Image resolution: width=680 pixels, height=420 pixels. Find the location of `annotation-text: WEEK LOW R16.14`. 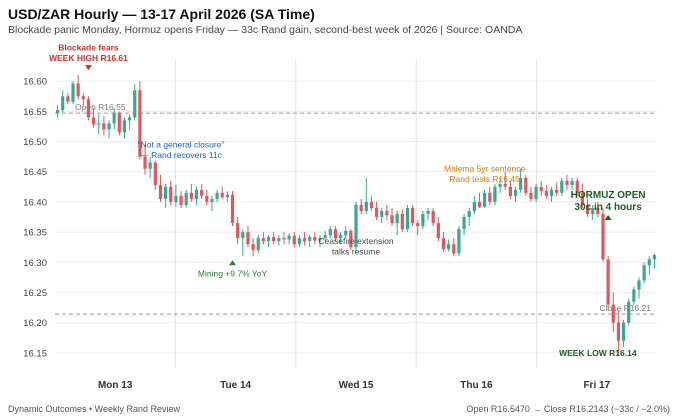

annotation-text: WEEK LOW R16.14 is located at coordinates (598, 353).